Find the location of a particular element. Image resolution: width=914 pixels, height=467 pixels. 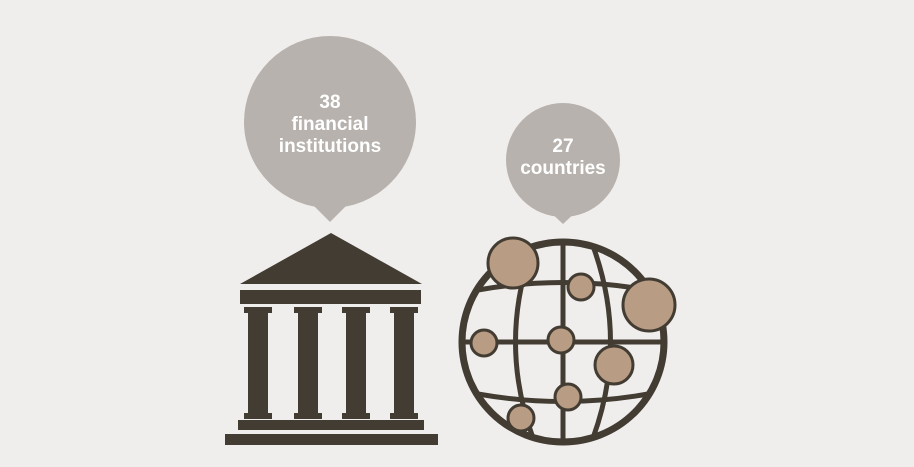

institutions-label-line2: institutions is located at coordinates (330, 146).